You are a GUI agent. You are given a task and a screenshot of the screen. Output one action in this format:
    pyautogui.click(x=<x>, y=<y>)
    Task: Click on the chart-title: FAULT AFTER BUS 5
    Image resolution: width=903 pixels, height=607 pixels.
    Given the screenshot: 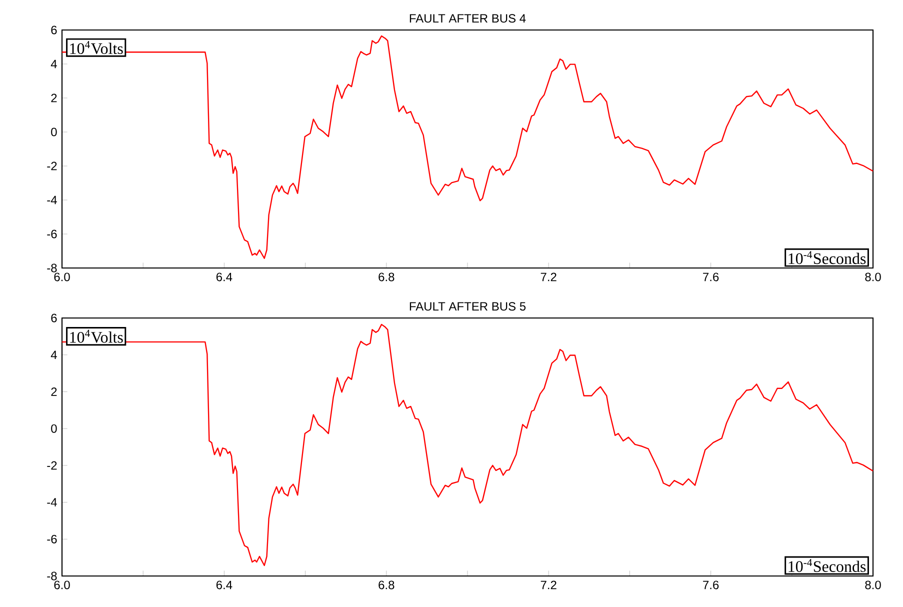 What is the action you would take?
    pyautogui.click(x=468, y=306)
    